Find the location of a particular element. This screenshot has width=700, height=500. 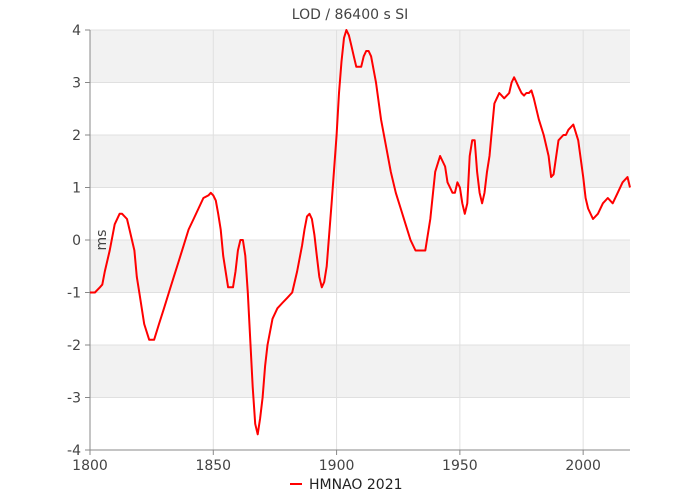

y-tick-label: -1 is located at coordinates (74, 294).